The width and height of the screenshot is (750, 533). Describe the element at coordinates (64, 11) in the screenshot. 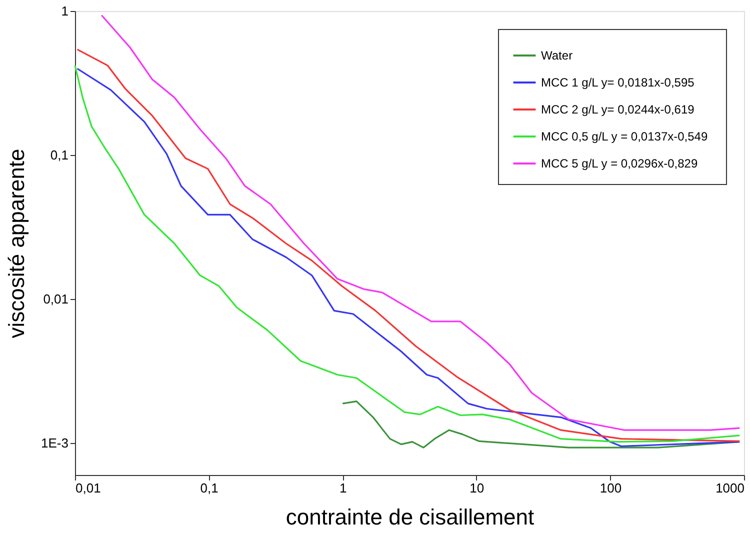

I see `y-tick-label: 1` at that location.